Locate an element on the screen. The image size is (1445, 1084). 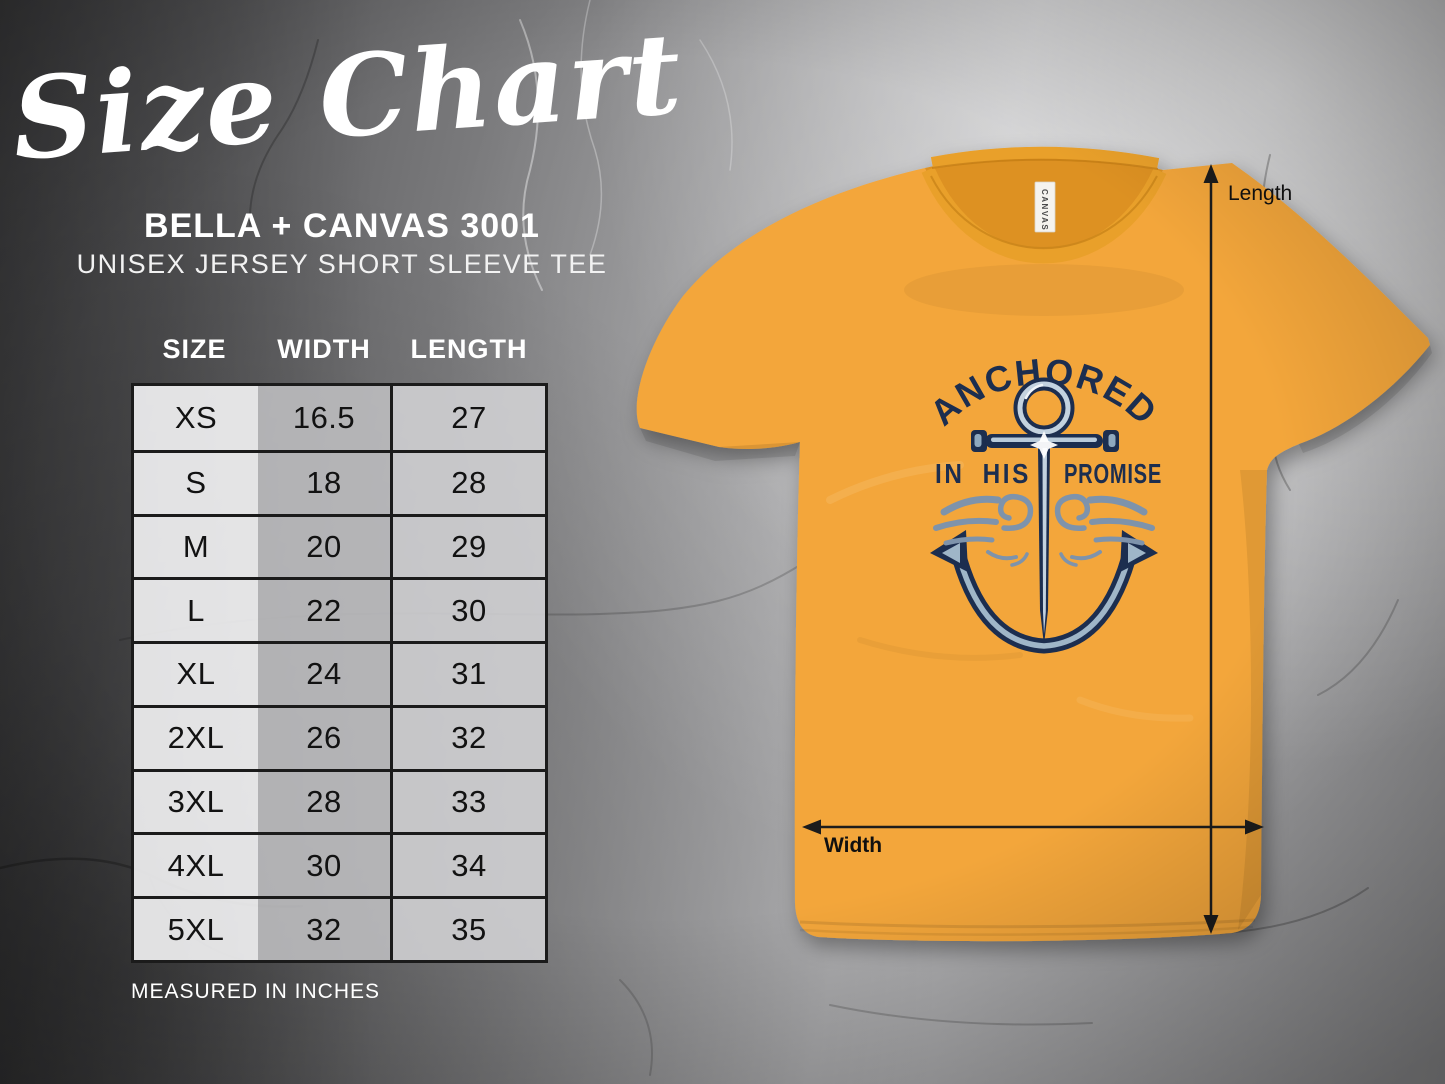
length-cell: 34 is located at coordinates (467, 864).